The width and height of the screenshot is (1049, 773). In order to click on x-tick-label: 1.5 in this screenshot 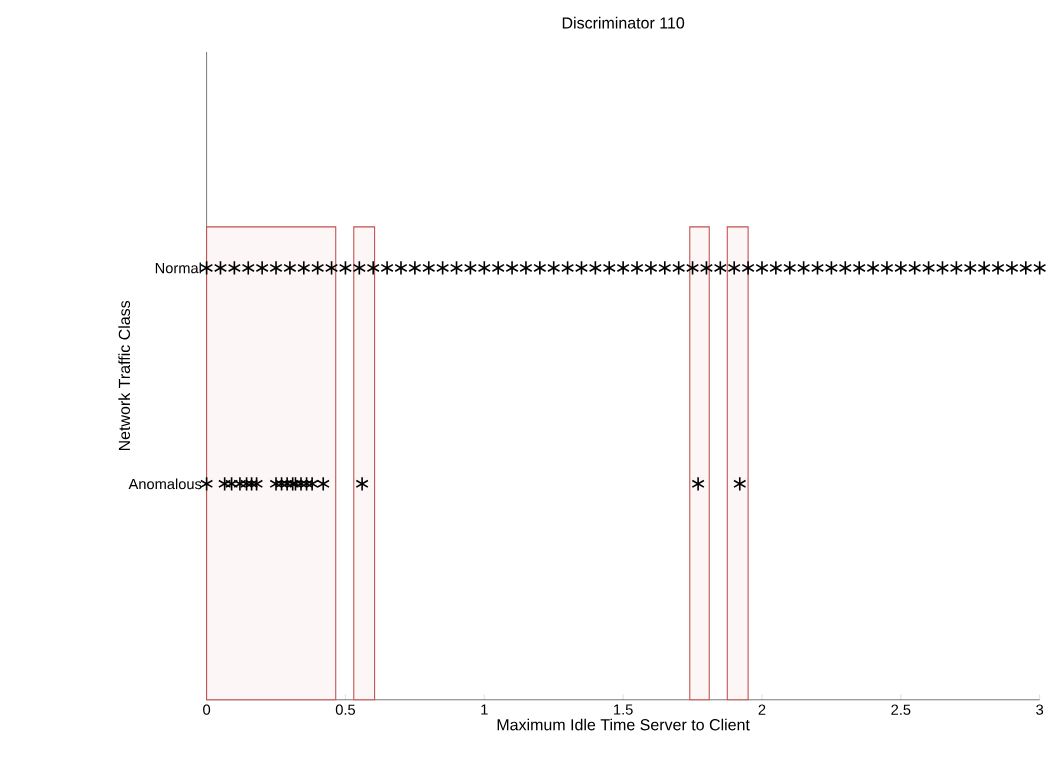, I will do `click(623, 709)`.